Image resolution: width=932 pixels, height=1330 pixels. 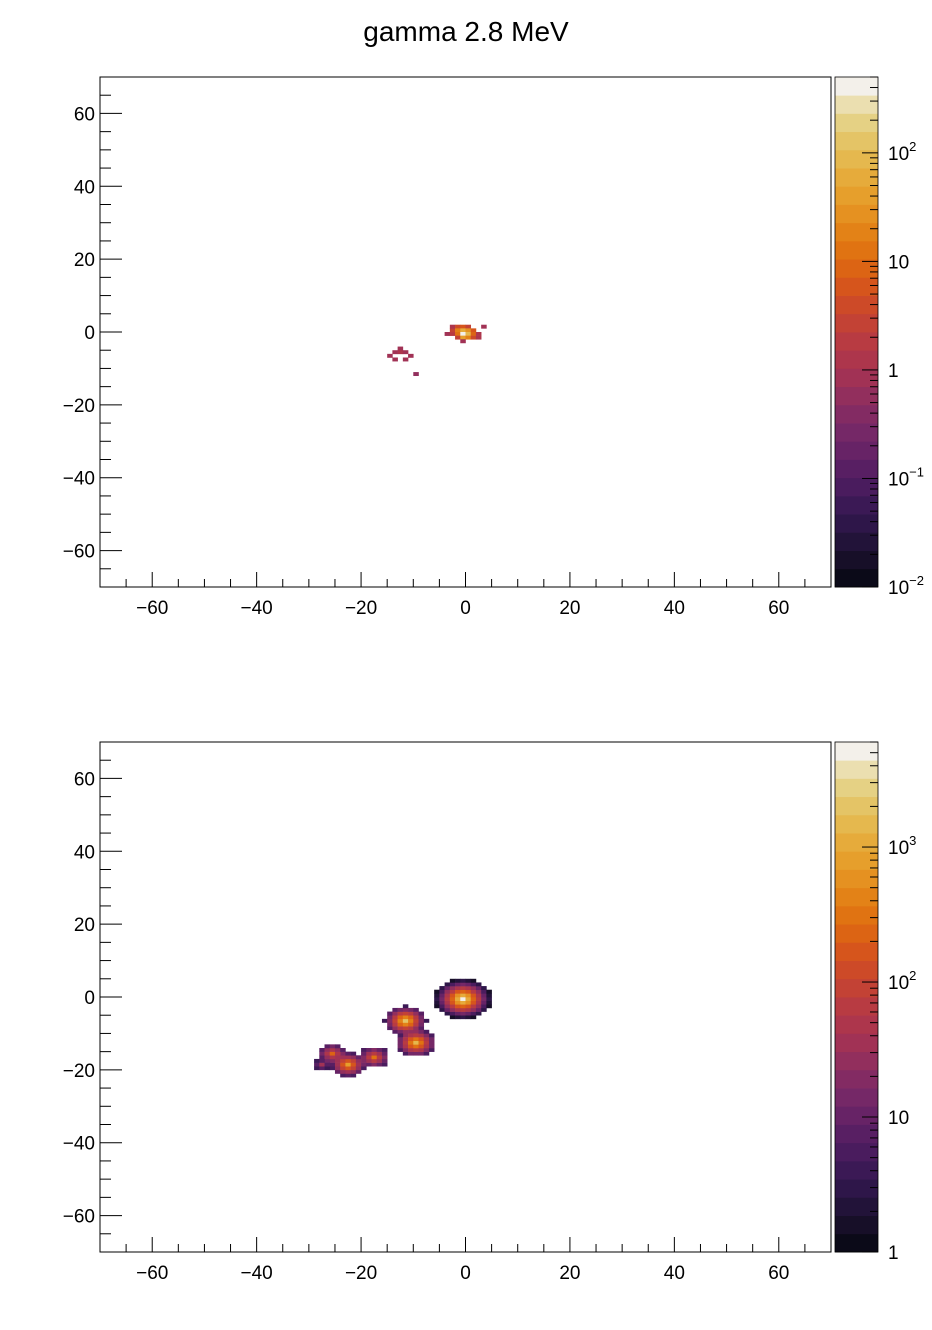 What do you see at coordinates (856, 997) in the screenshot?
I see `colorbar-frame` at bounding box center [856, 997].